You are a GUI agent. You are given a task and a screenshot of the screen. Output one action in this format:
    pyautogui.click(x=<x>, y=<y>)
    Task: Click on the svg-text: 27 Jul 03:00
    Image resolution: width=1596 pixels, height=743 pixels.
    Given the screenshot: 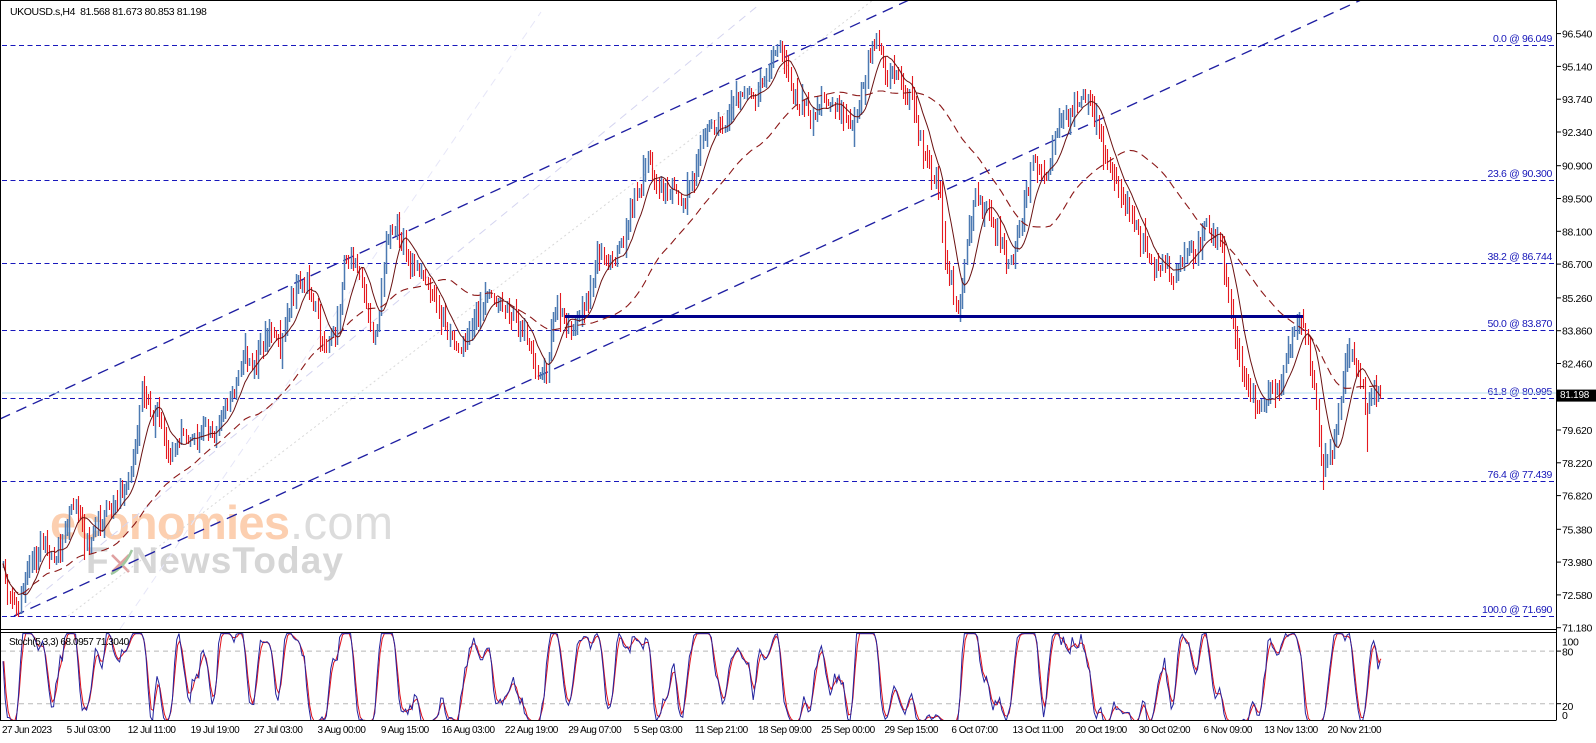 What is the action you would take?
    pyautogui.click(x=278, y=730)
    